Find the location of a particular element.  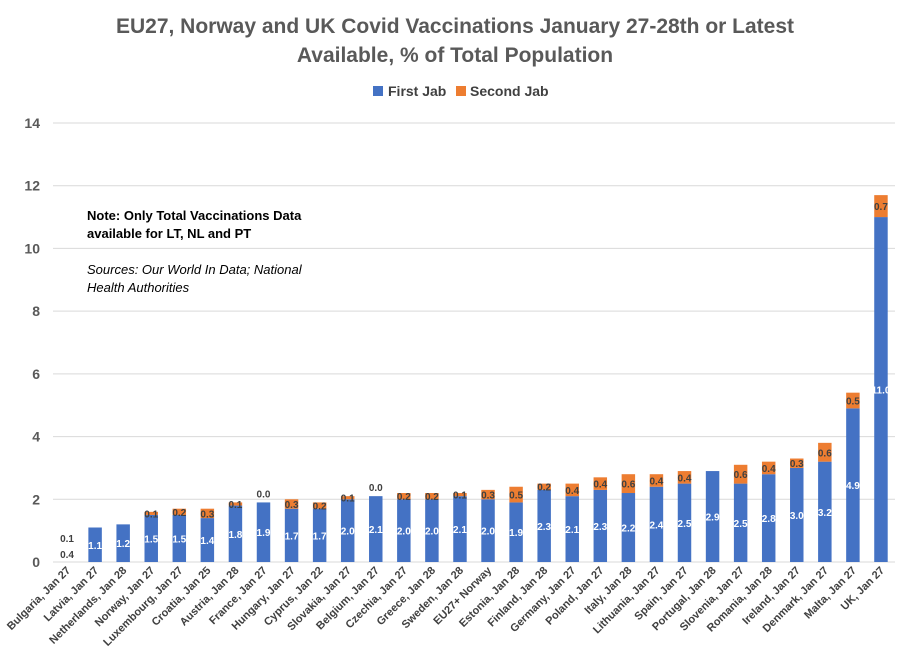

data-label-first-jab: 2.2 is located at coordinates (628, 529).